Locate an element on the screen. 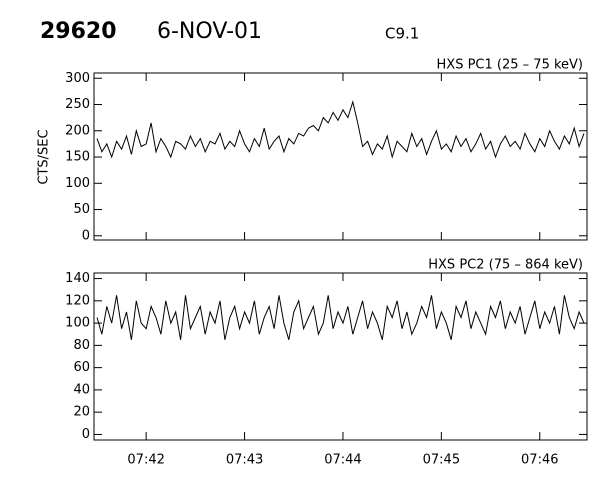  x-tick-label: 07:43 is located at coordinates (244, 460).